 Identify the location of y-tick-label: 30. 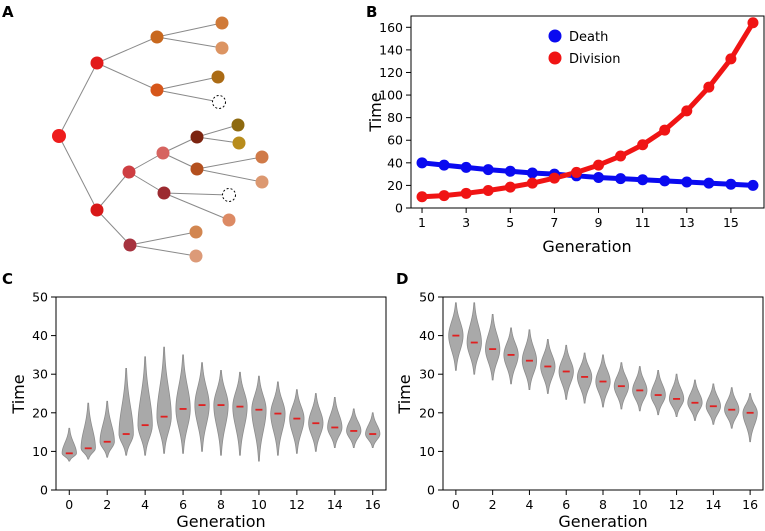
(40, 374).